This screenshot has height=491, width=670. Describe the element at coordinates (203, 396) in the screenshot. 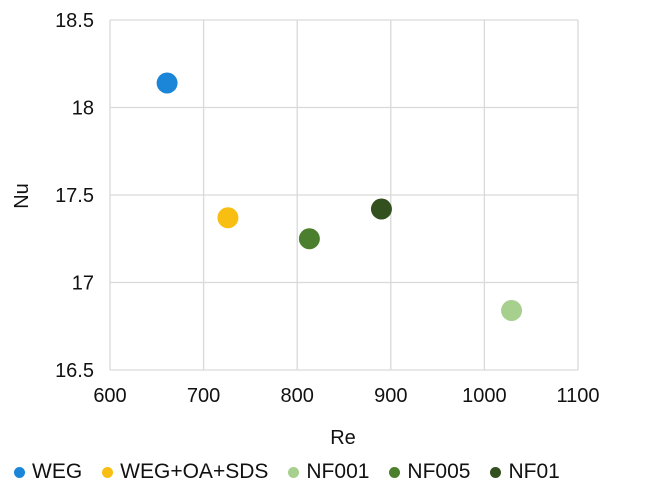

I see `x-tick-label: 700` at that location.